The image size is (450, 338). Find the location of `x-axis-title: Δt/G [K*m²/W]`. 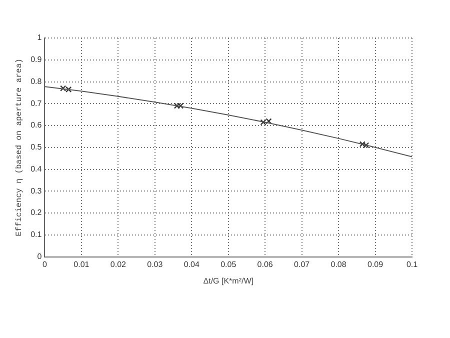

x-axis-title: Δt/G [K*m²/W] is located at coordinates (228, 281).